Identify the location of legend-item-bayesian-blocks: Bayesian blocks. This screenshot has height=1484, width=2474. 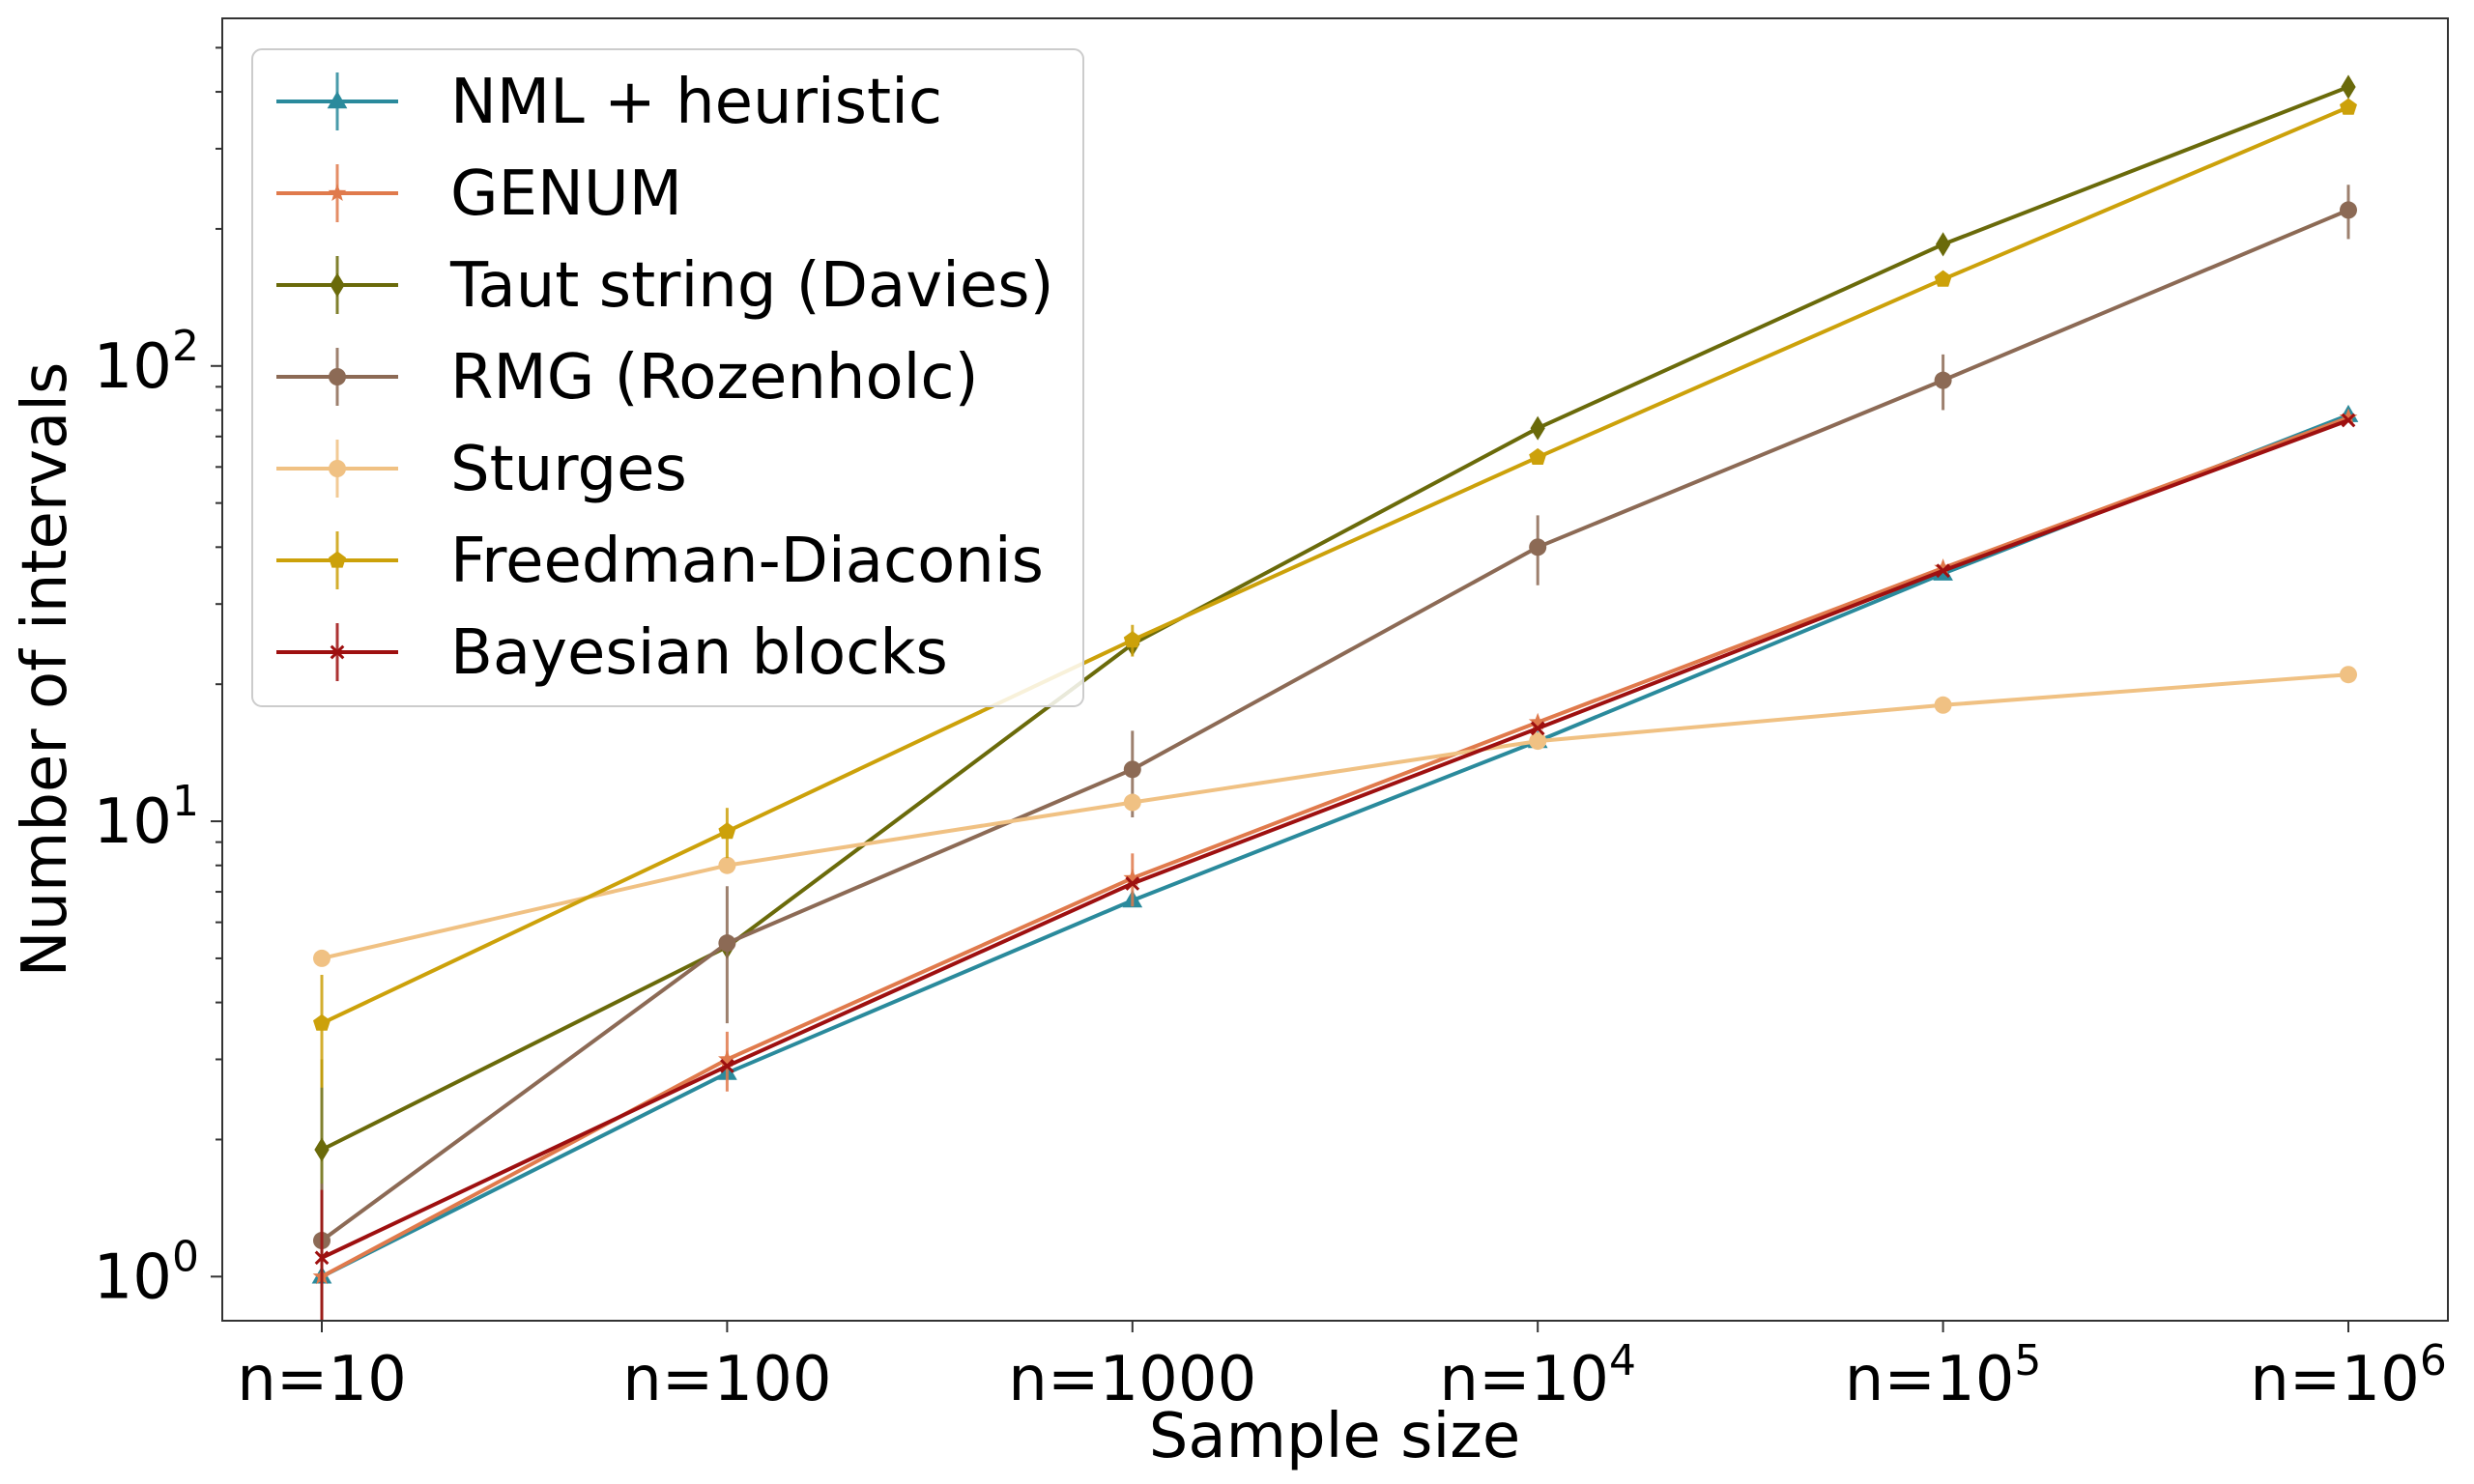
(612, 653).